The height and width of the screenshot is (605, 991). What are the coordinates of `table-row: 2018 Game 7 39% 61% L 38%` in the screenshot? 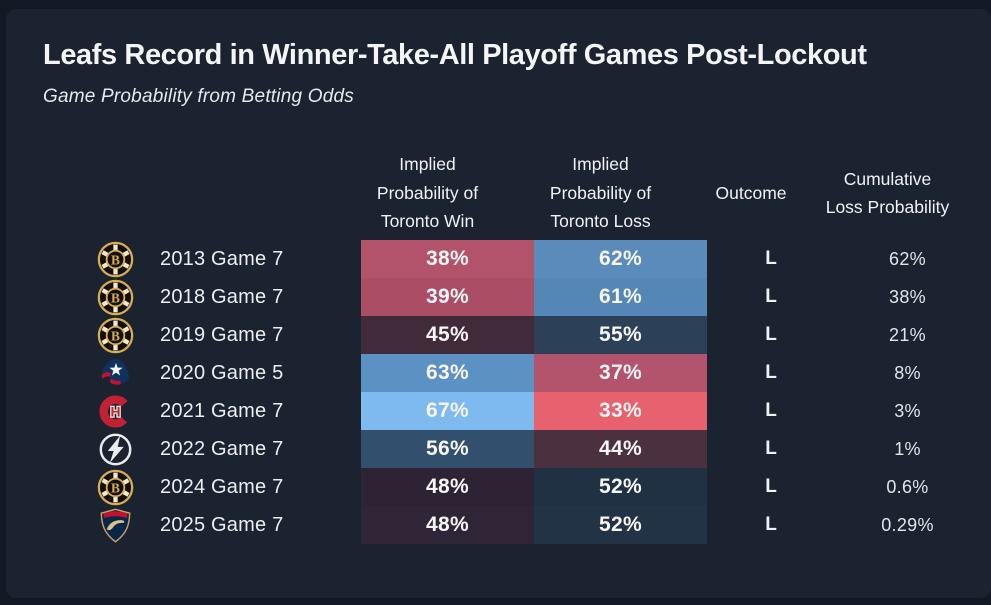 It's located at (535, 297).